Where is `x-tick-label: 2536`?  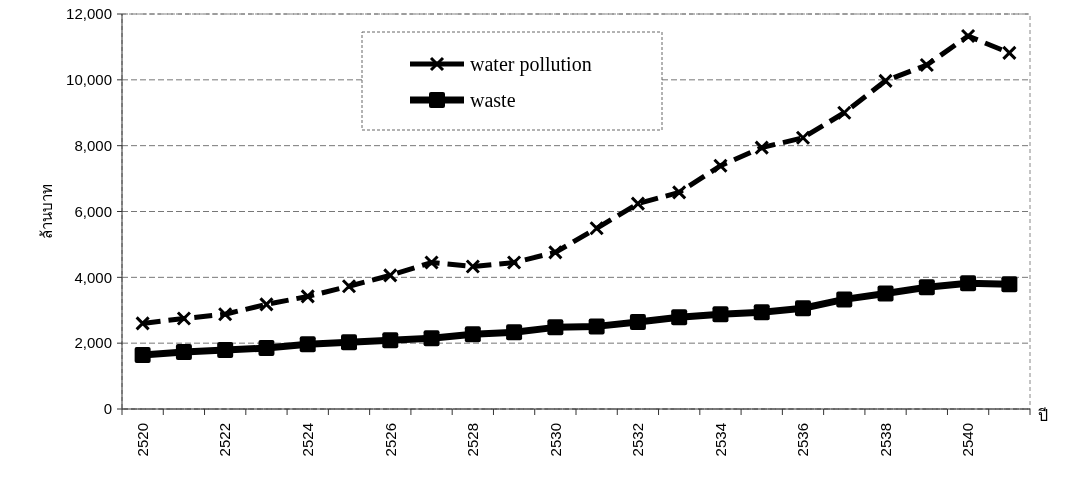
x-tick-label: 2536 is located at coordinates (803, 440).